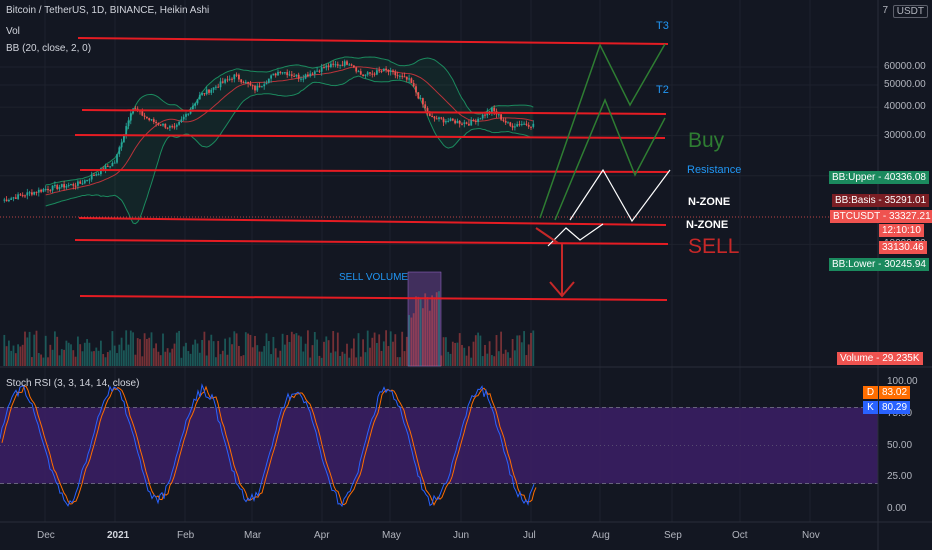 This screenshot has height=550, width=932. I want to click on volume-value: 29.235K, so click(901, 358).